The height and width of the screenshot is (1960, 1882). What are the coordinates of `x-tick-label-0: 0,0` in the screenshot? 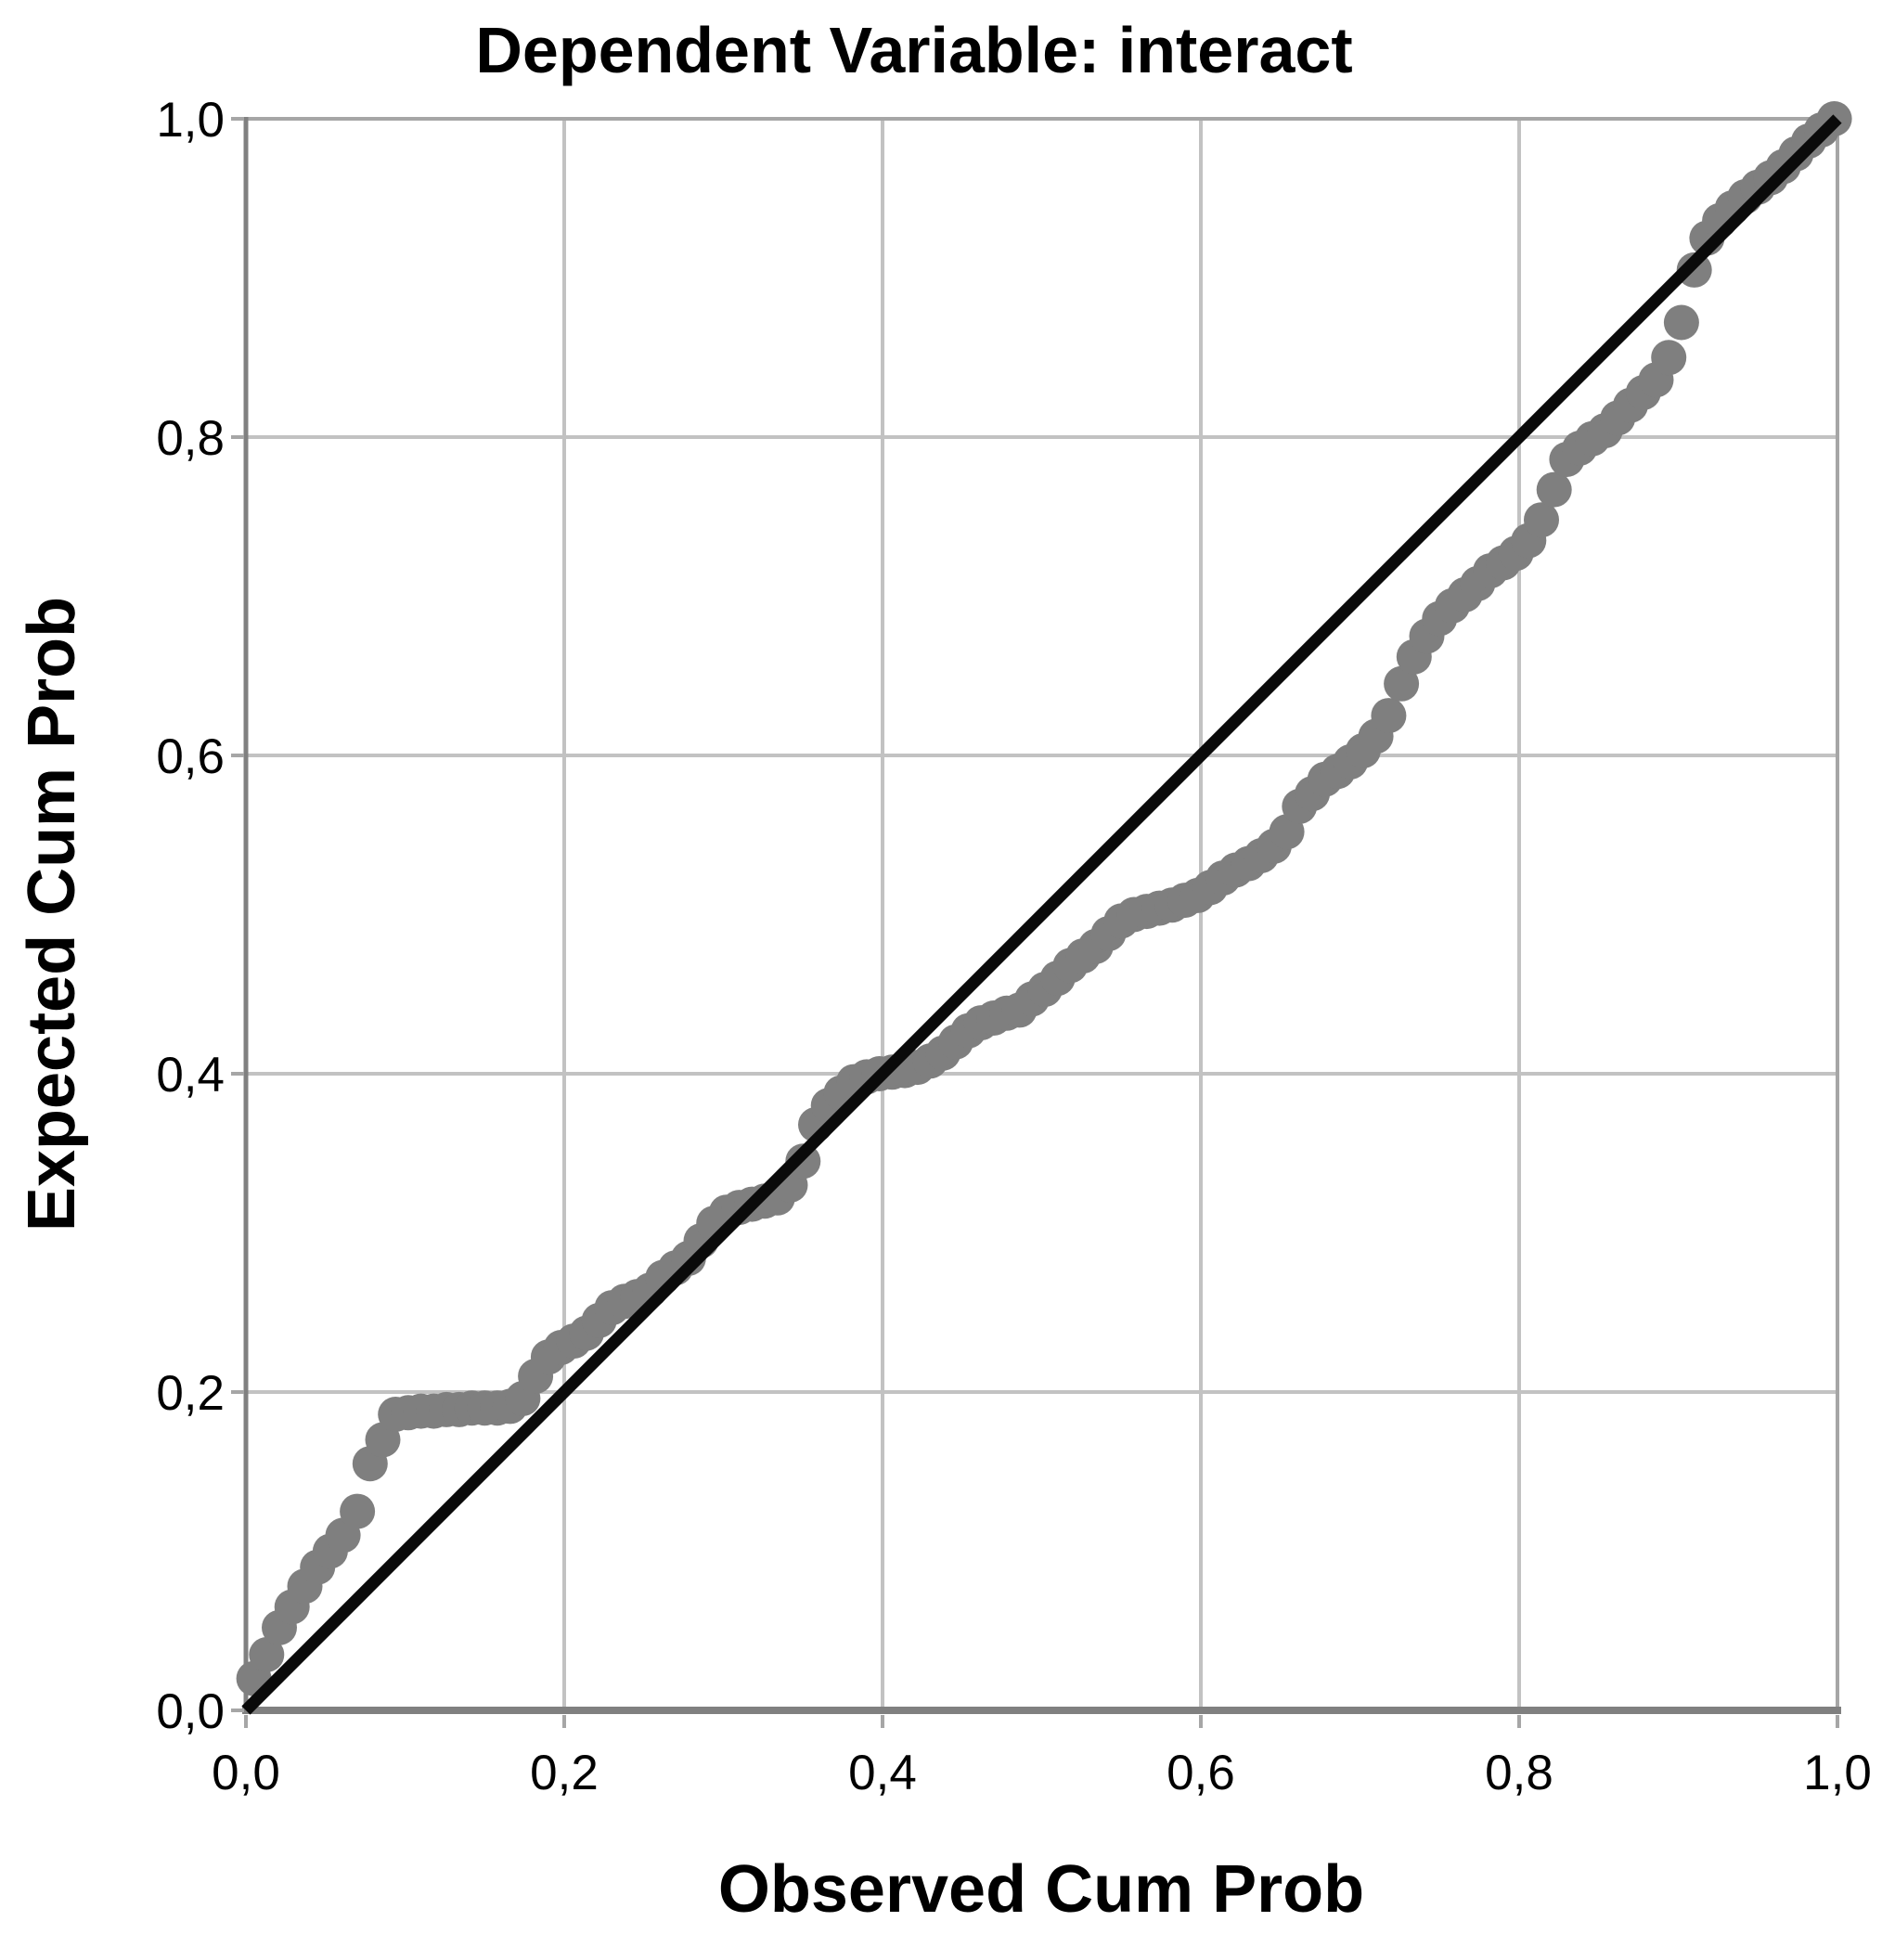 It's located at (246, 1773).